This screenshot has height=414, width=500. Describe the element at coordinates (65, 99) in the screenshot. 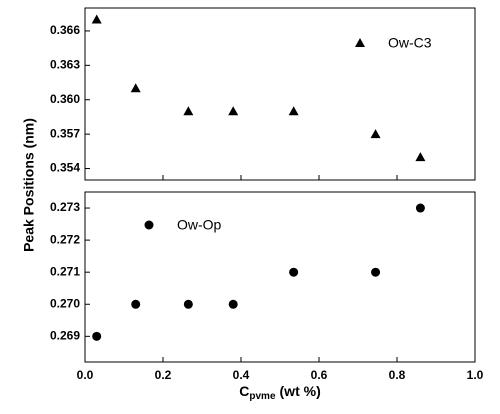

I see `y-tick-label: 0.360` at that location.